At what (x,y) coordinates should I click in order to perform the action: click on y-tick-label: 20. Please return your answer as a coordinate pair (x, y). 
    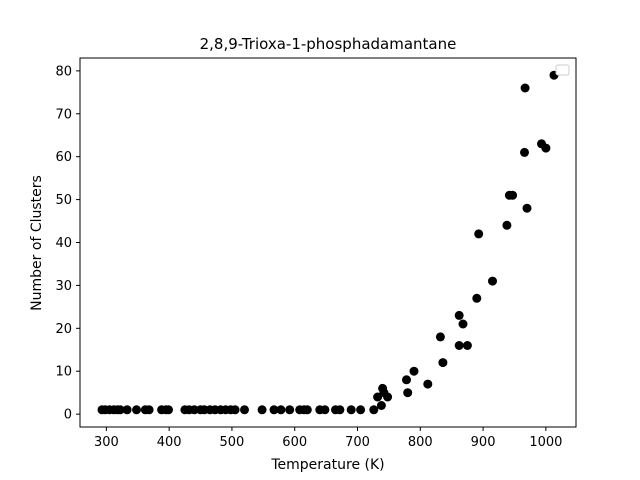
    Looking at the image, I should click on (63, 329).